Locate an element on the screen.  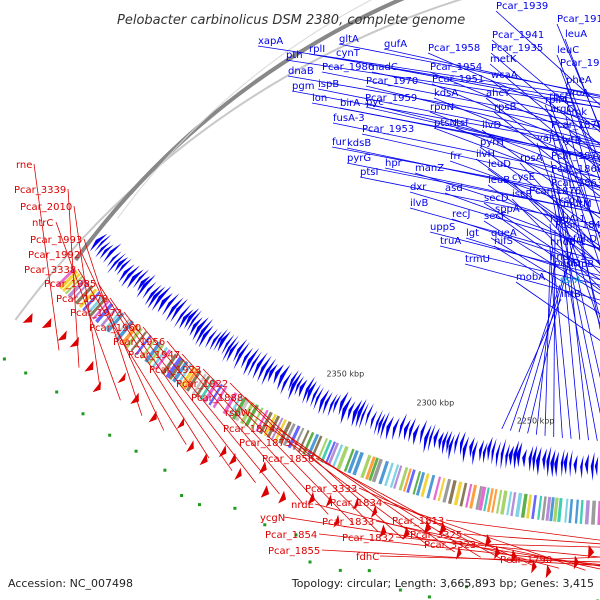
reverse-gene-label: Pcar_1833 is located at coordinates (348, 522).